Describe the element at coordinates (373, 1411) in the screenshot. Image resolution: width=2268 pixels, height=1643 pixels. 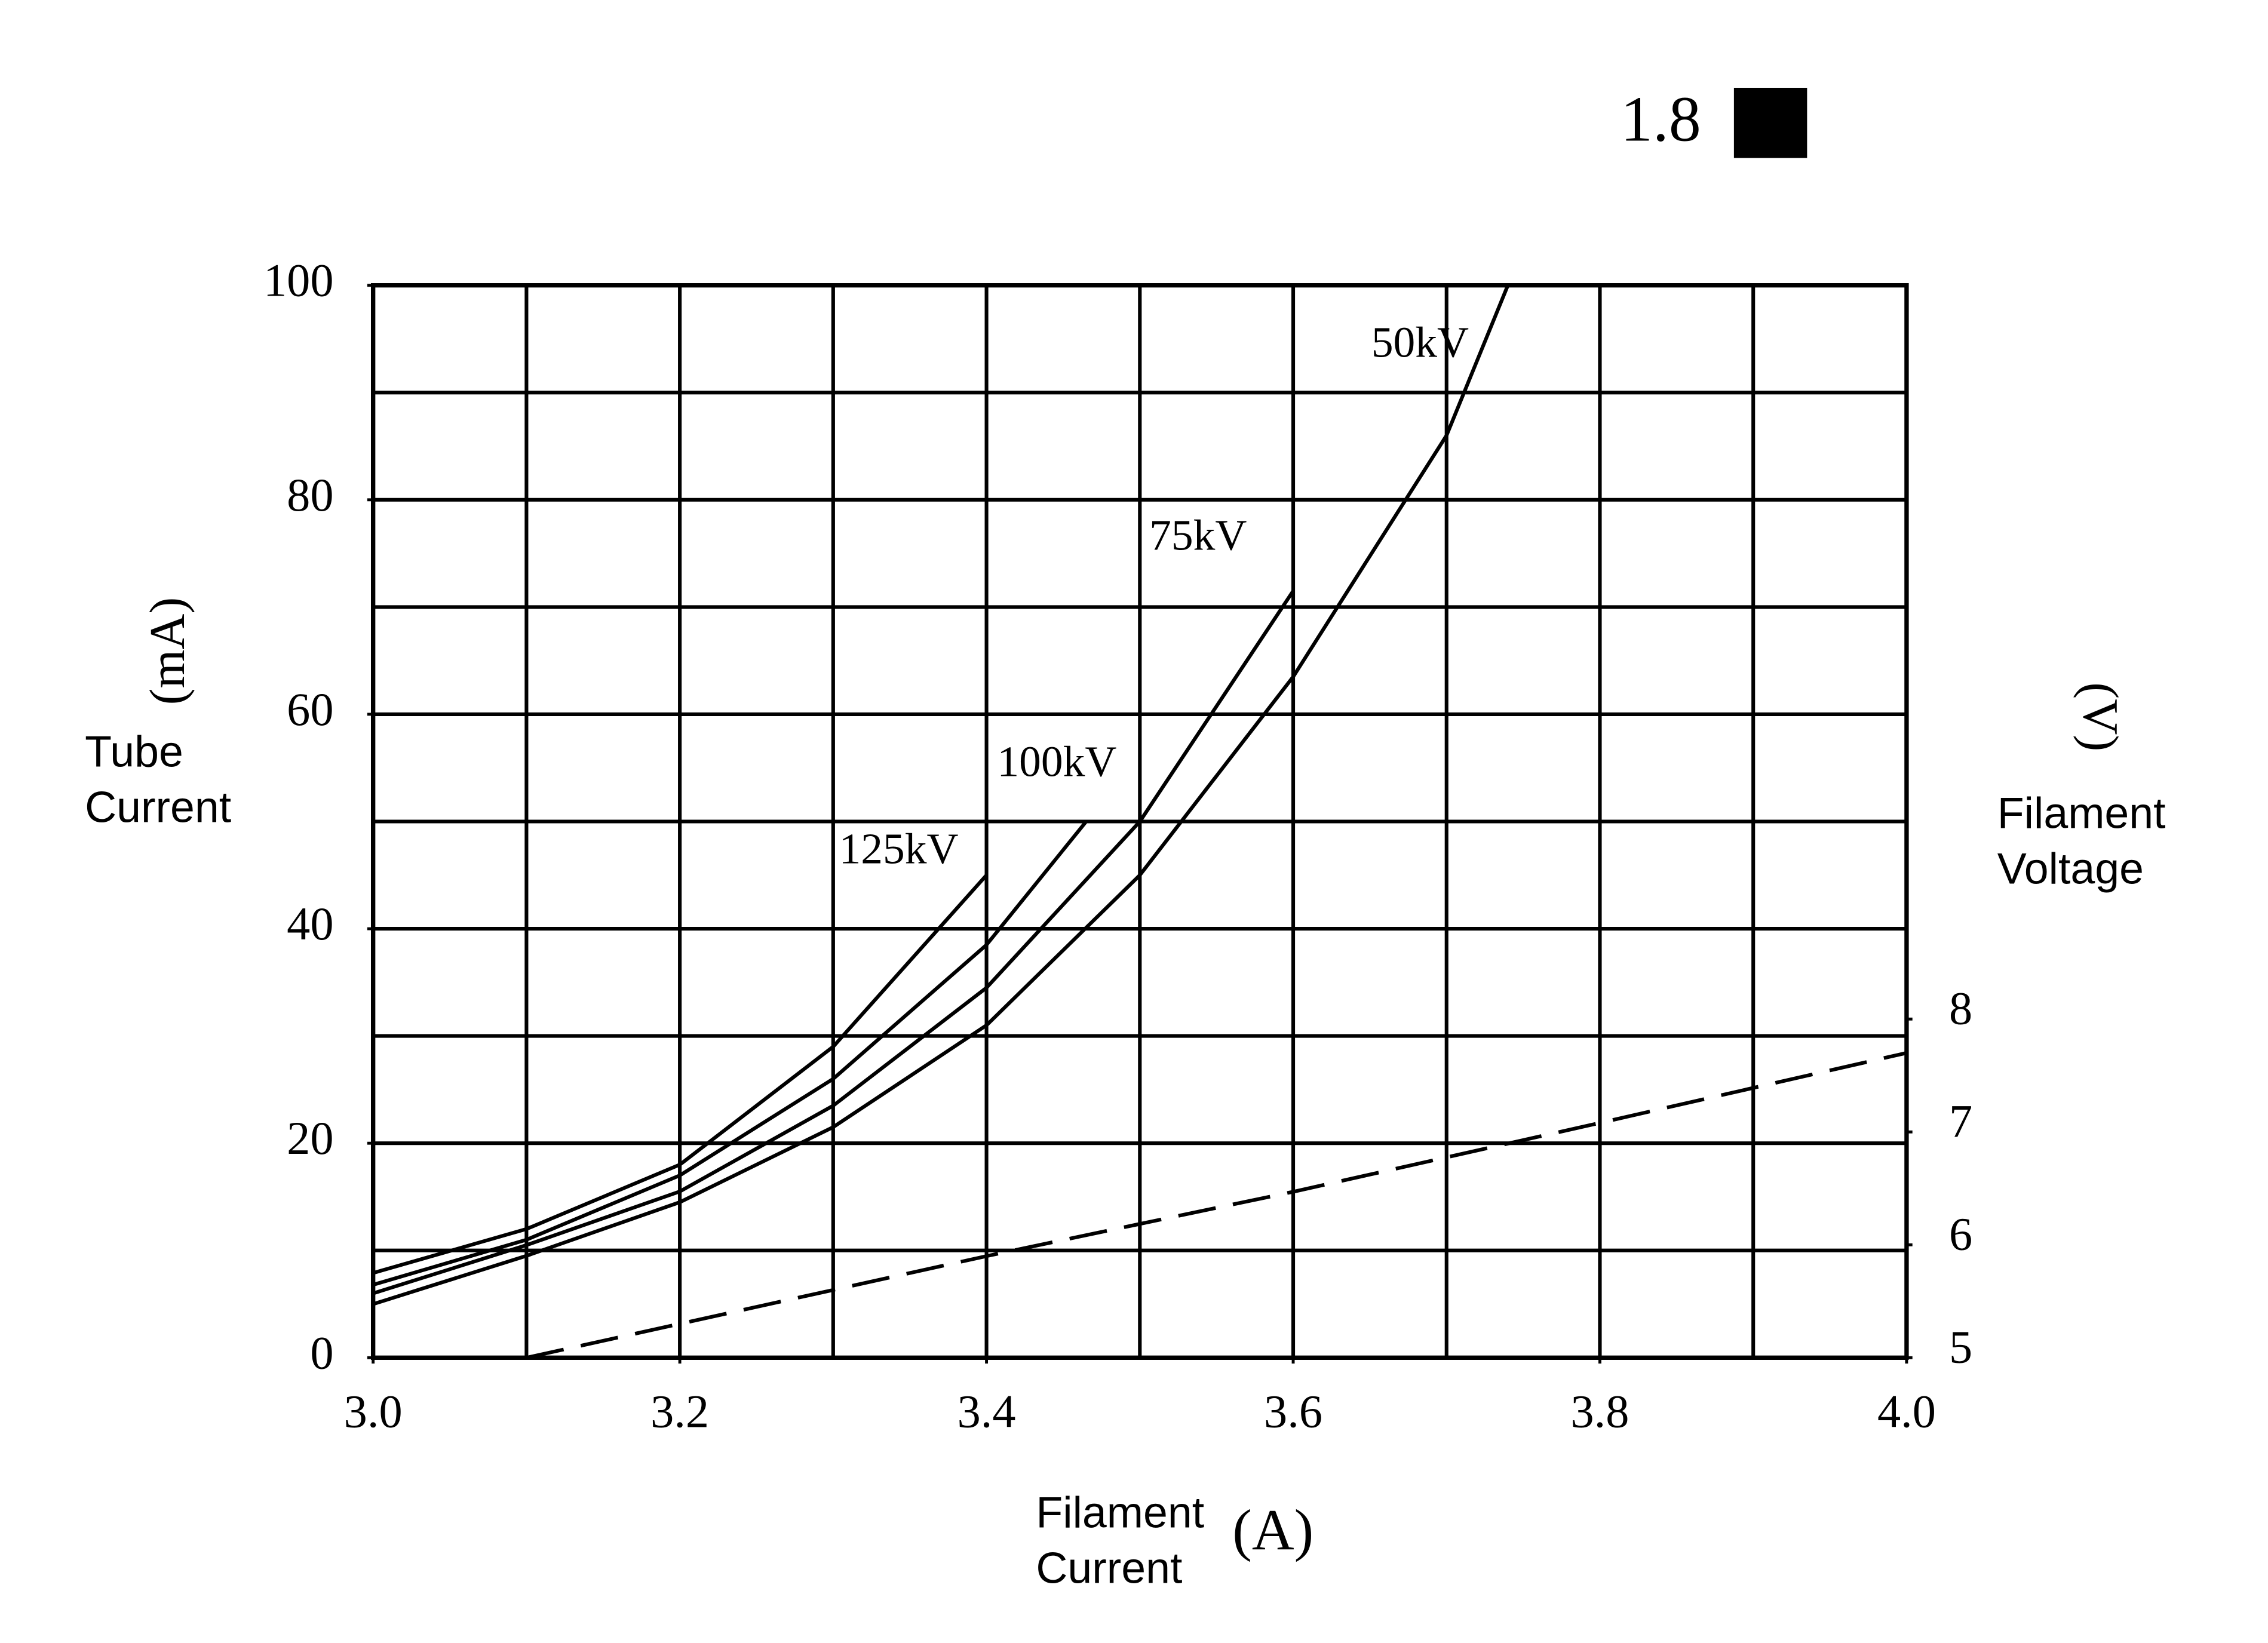
I see `x-tick-label: 3.0` at that location.